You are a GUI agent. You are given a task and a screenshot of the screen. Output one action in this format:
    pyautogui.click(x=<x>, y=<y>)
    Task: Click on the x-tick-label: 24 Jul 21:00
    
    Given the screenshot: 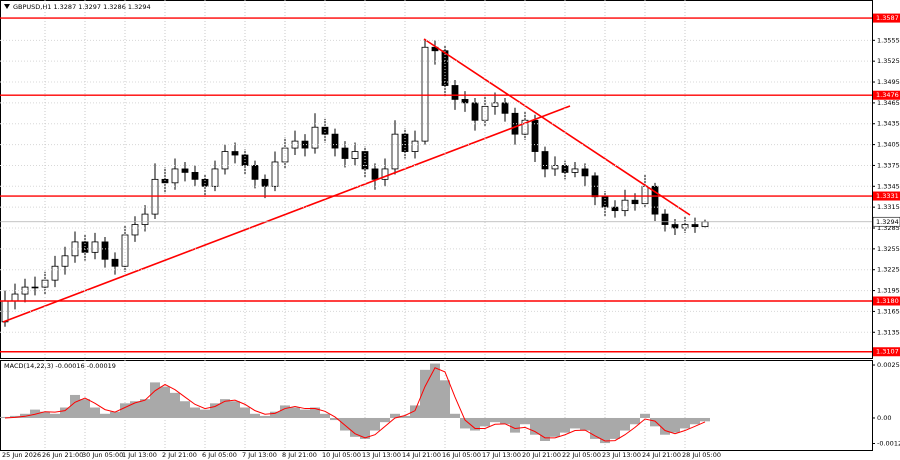 What is the action you would take?
    pyautogui.click(x=661, y=455)
    